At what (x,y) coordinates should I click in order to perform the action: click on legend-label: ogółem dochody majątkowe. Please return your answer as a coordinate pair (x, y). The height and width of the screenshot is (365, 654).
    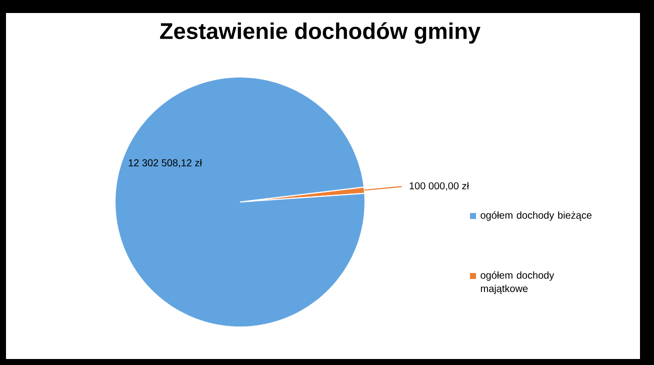
    Looking at the image, I should click on (517, 282).